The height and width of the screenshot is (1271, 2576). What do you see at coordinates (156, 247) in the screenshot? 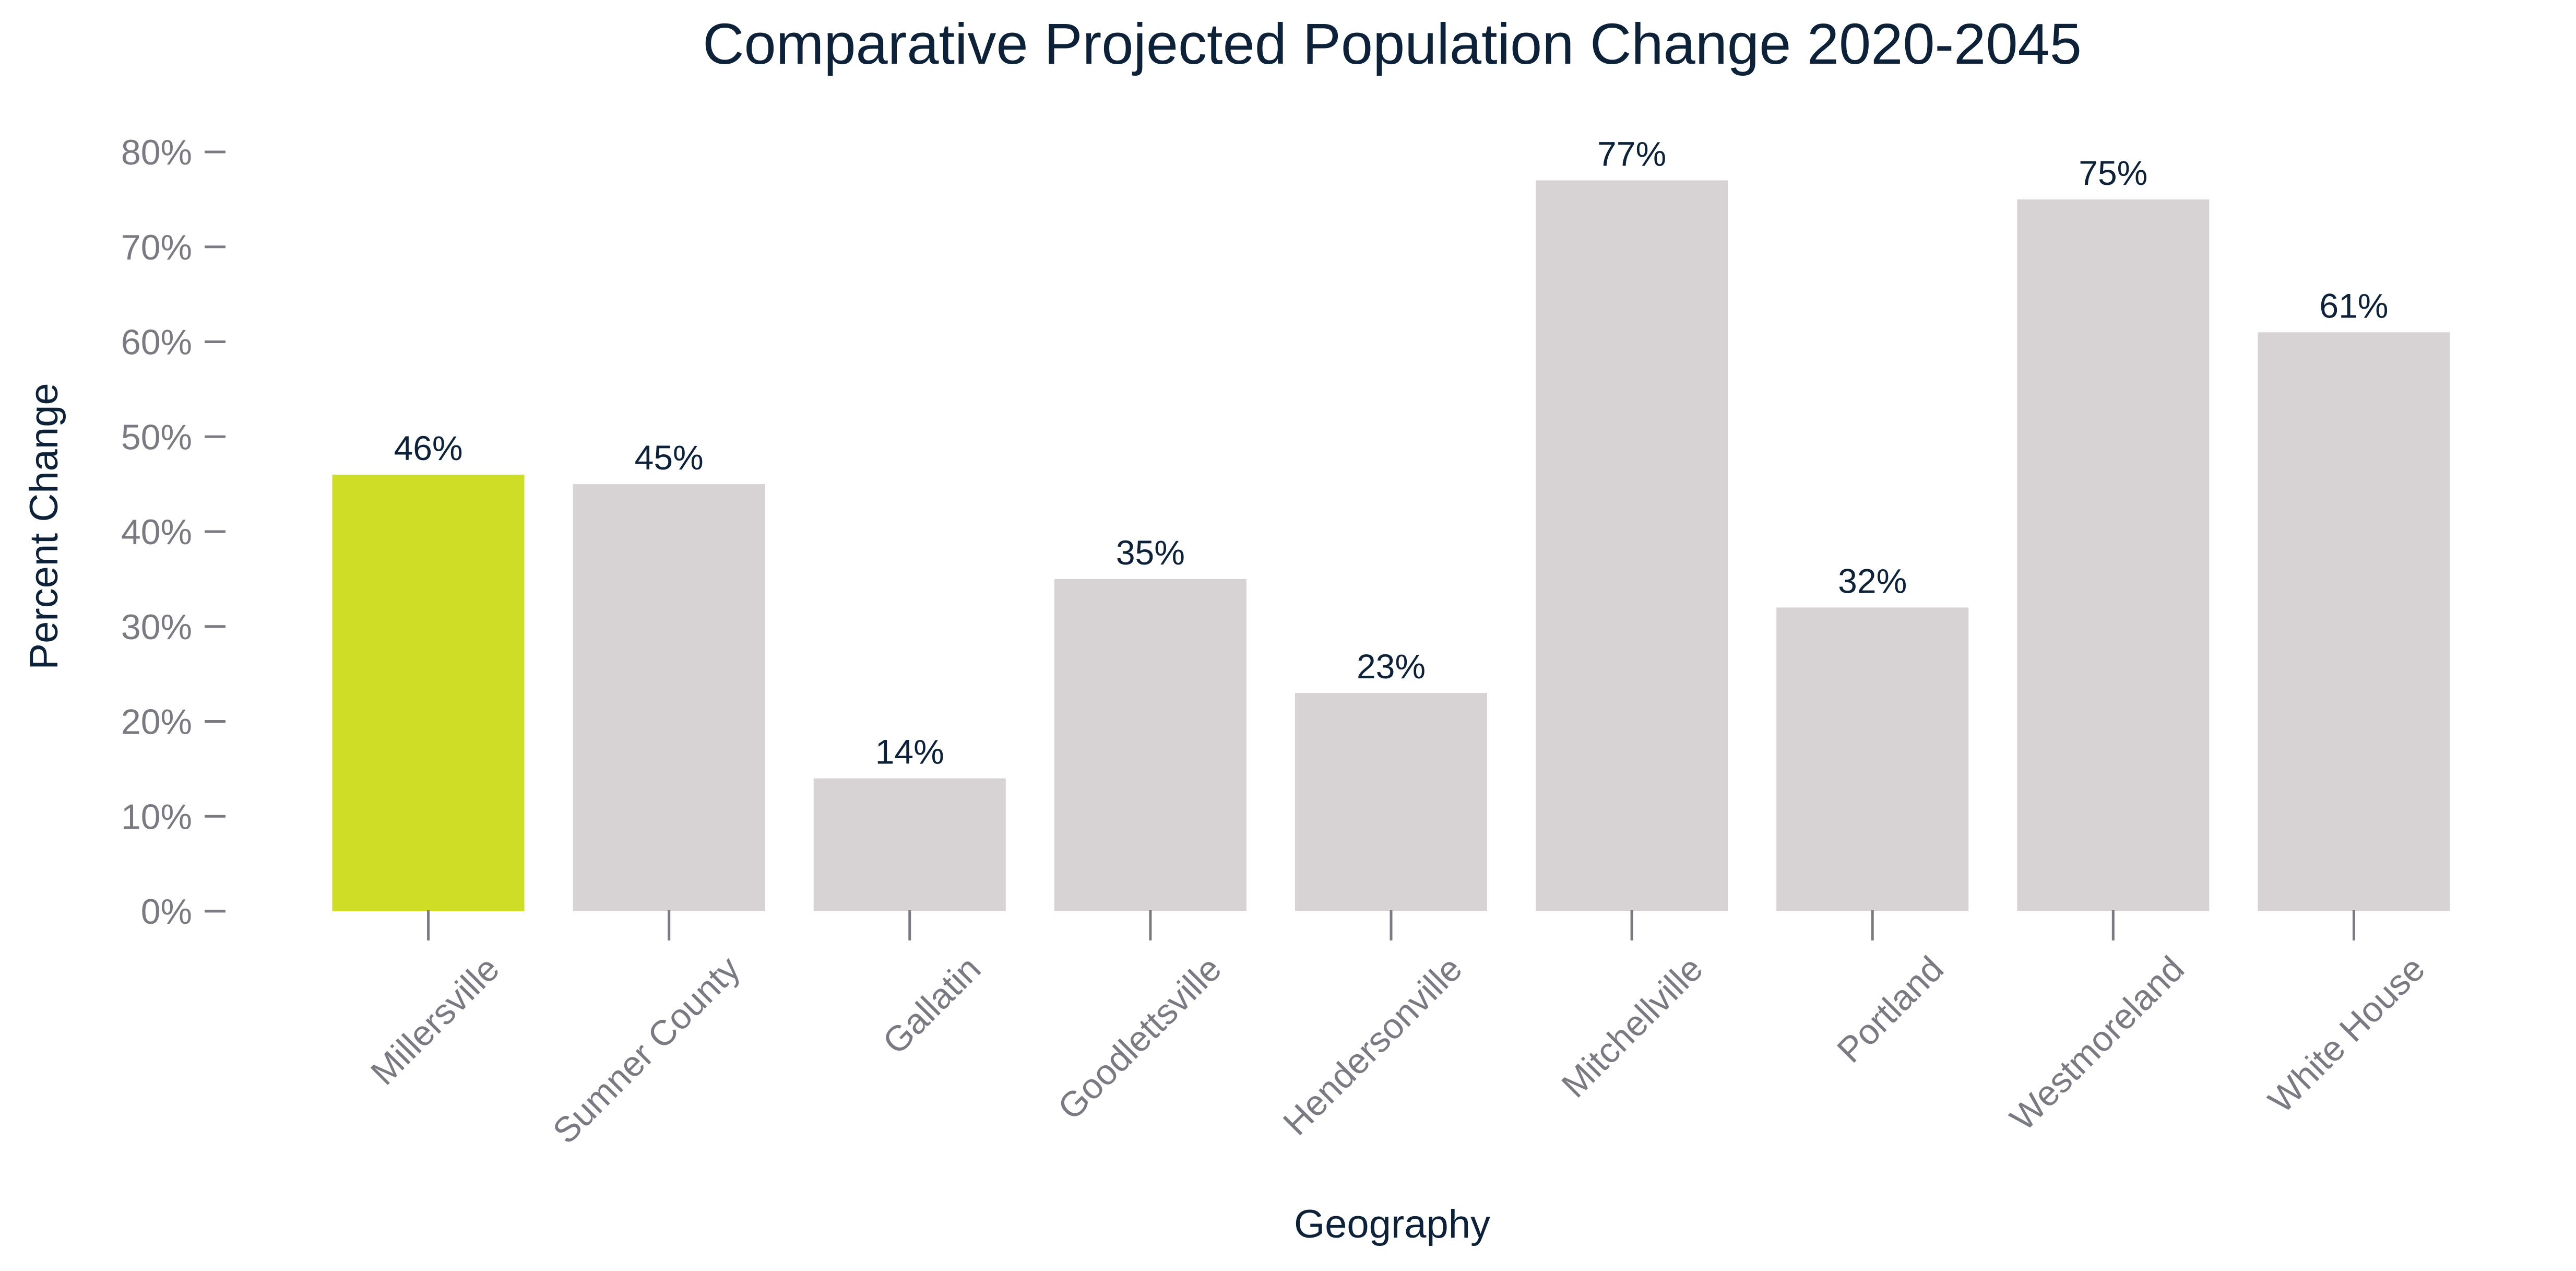
I see `y-tick-label: 70%` at bounding box center [156, 247].